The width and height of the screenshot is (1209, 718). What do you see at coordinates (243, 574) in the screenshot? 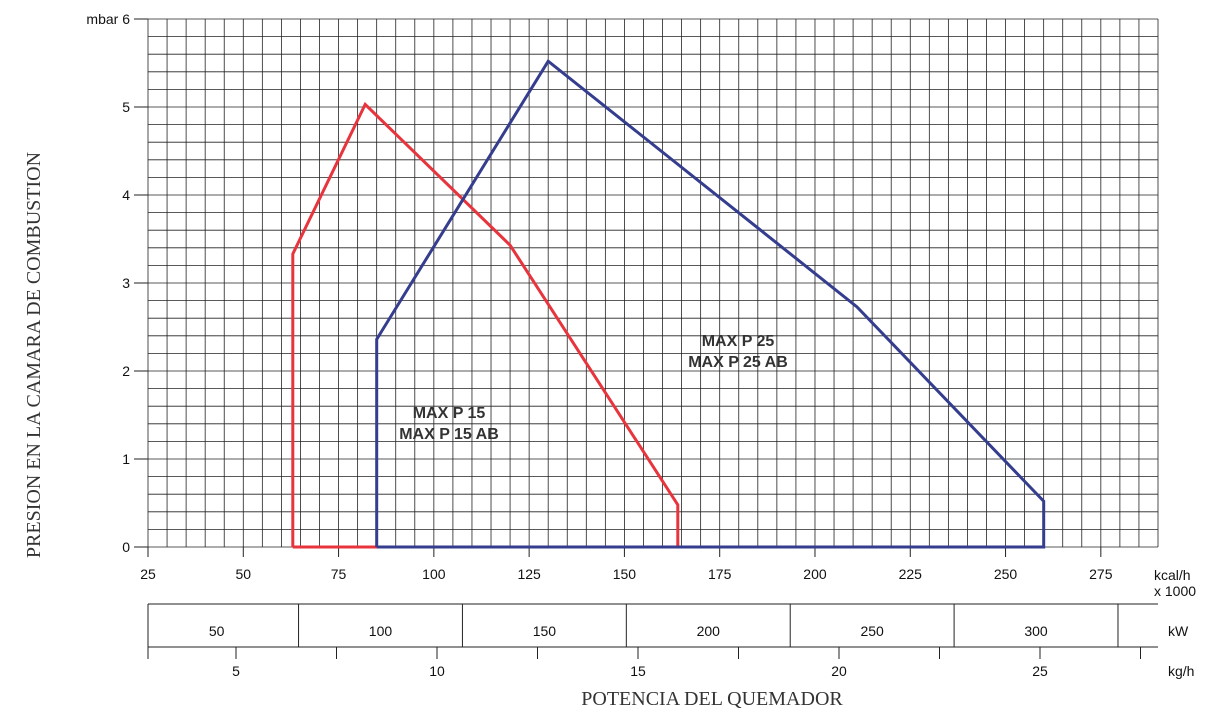
I see `x-tick-label: 50` at bounding box center [243, 574].